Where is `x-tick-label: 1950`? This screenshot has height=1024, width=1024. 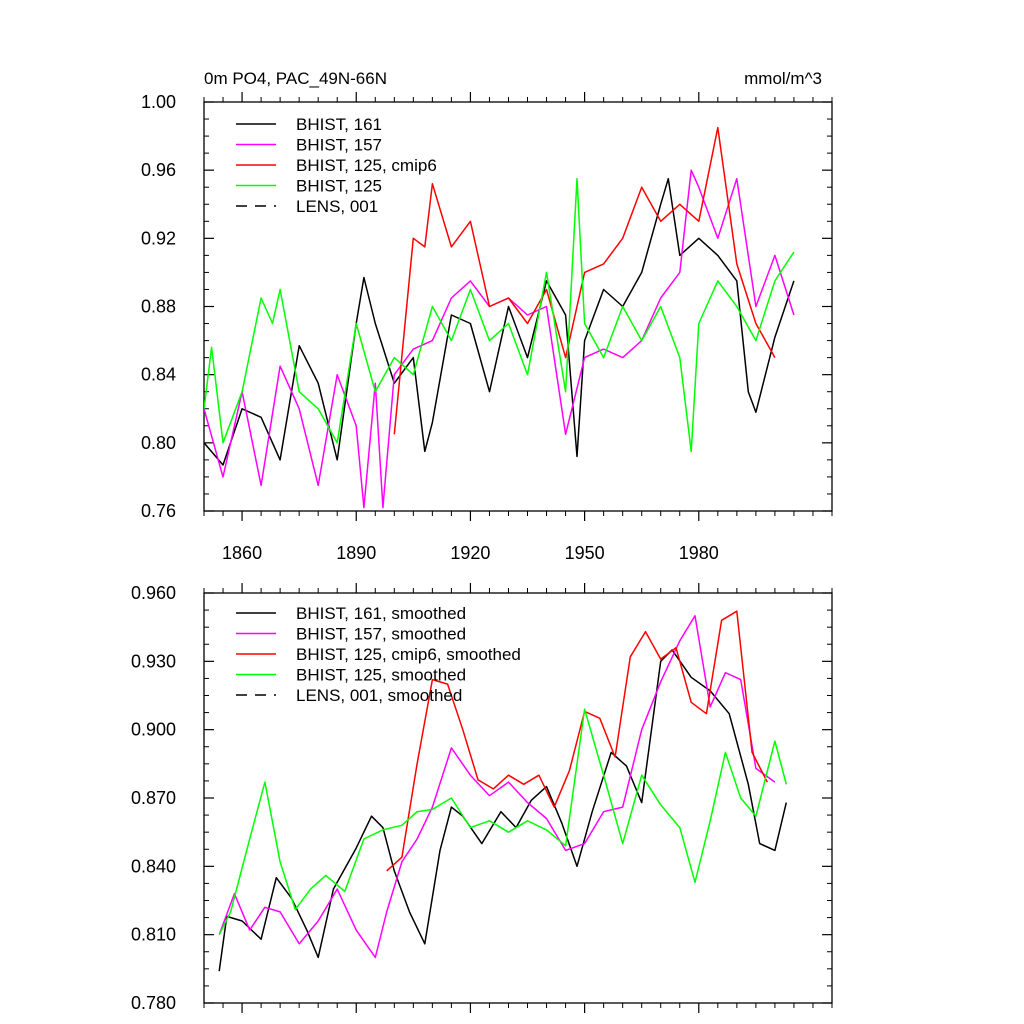 x-tick-label: 1950 is located at coordinates (585, 553).